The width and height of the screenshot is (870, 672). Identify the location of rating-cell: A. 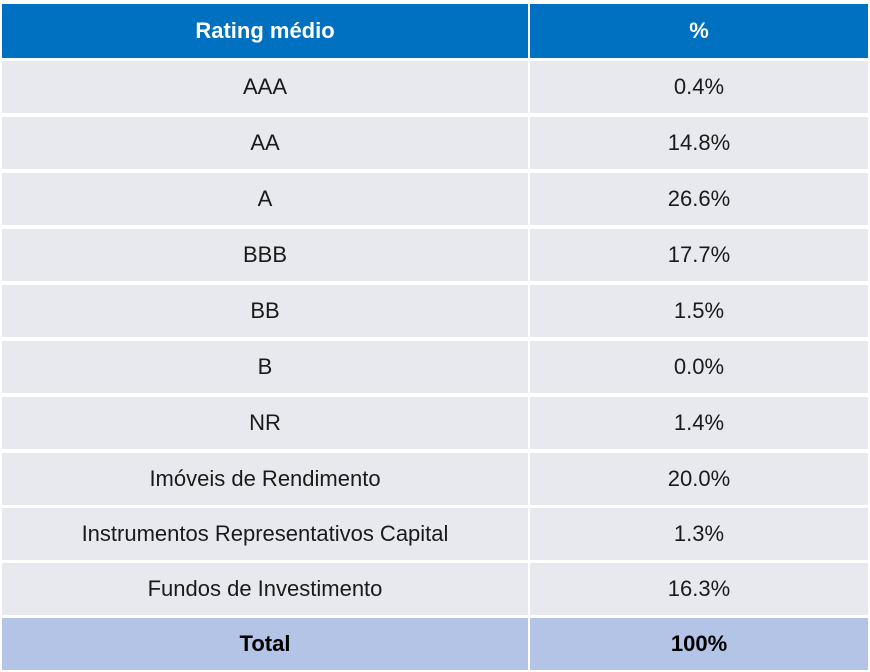
(266, 199).